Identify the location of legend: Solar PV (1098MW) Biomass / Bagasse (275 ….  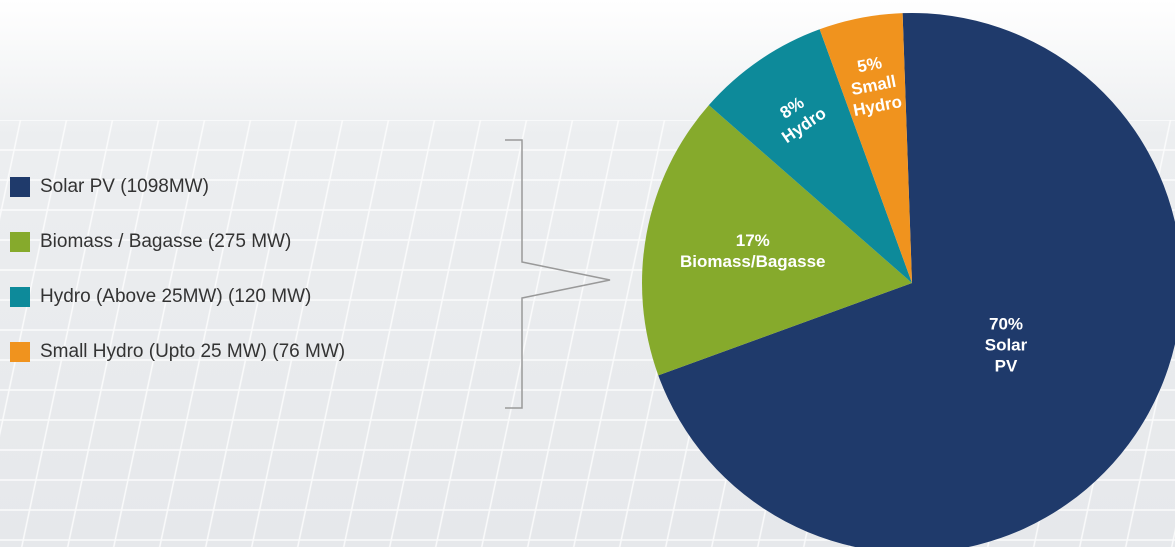
(177, 269).